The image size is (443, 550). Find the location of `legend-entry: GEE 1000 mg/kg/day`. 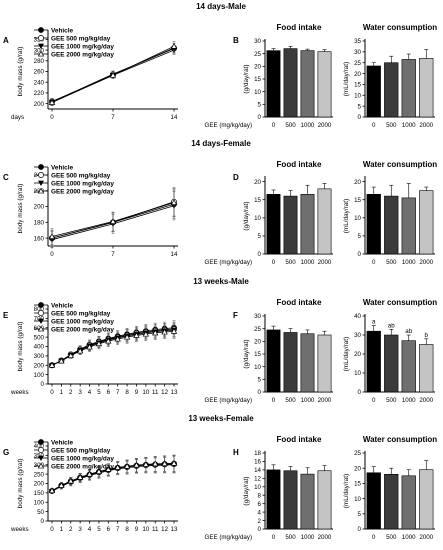

legend-entry: GEE 1000 mg/kg/day is located at coordinates (82, 183).